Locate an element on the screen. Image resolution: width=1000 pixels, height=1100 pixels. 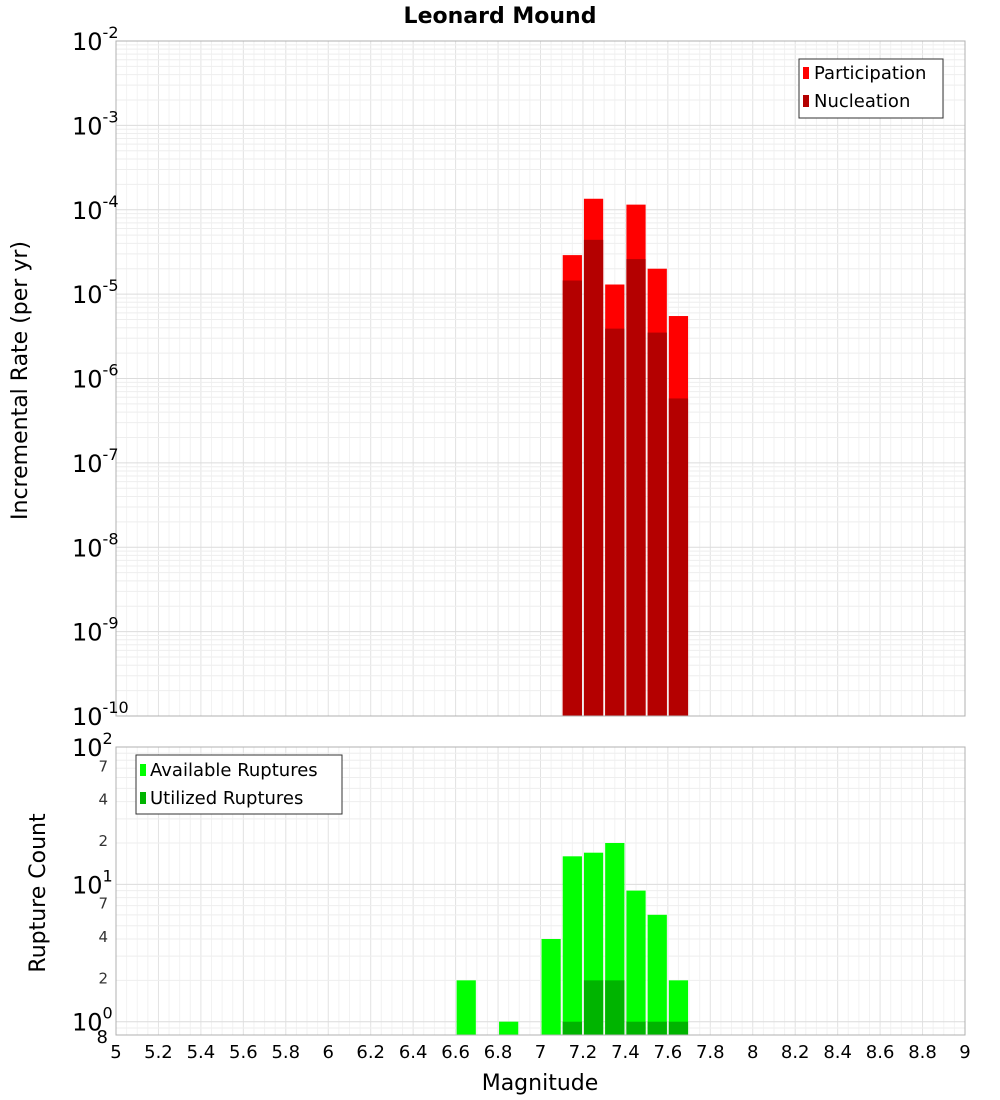
count-y-minor-tick-label: 8 is located at coordinates (102, 1037).